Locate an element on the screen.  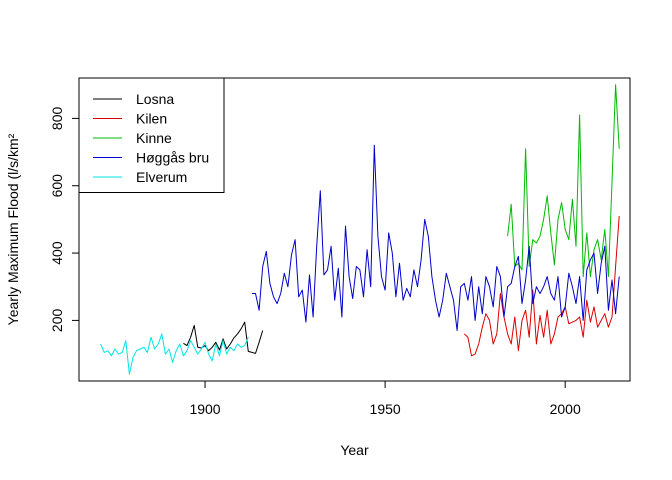
legend: Losna Kilen Kinne Høggås bru Elverum is located at coordinates (151, 135).